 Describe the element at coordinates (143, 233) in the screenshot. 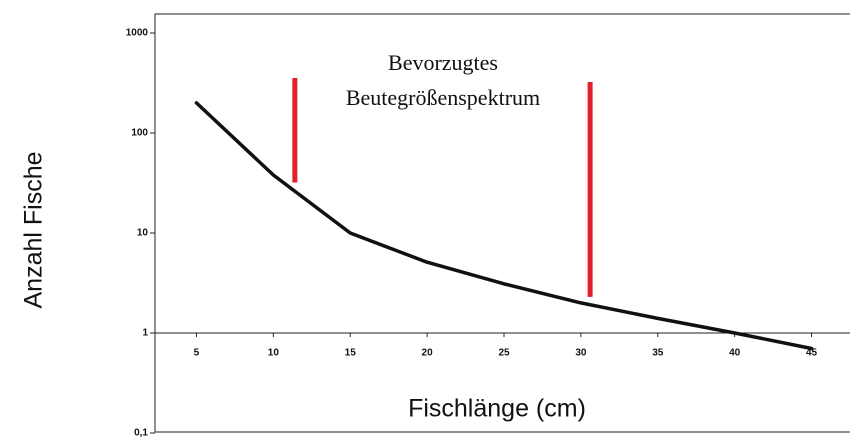

I see `y-tick-label: 10` at that location.